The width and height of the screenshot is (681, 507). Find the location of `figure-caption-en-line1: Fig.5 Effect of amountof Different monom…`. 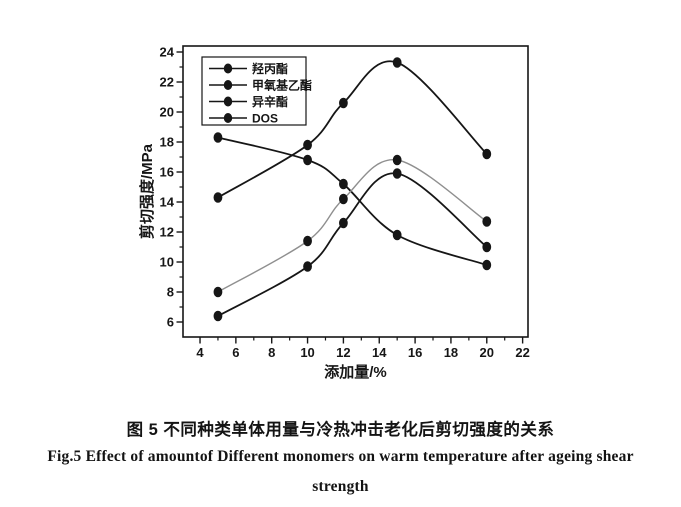

figure-caption-en-line1: Fig.5 Effect of amountof Different monom… is located at coordinates (340, 456).